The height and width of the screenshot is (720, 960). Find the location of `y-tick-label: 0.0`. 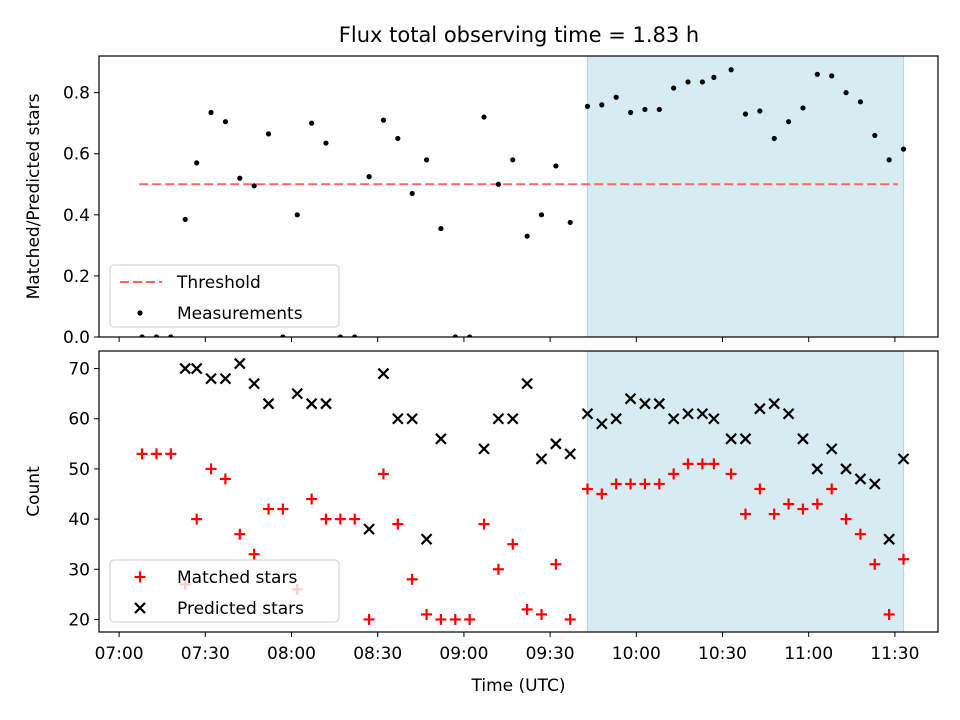

y-tick-label: 0.0 is located at coordinates (76, 338).